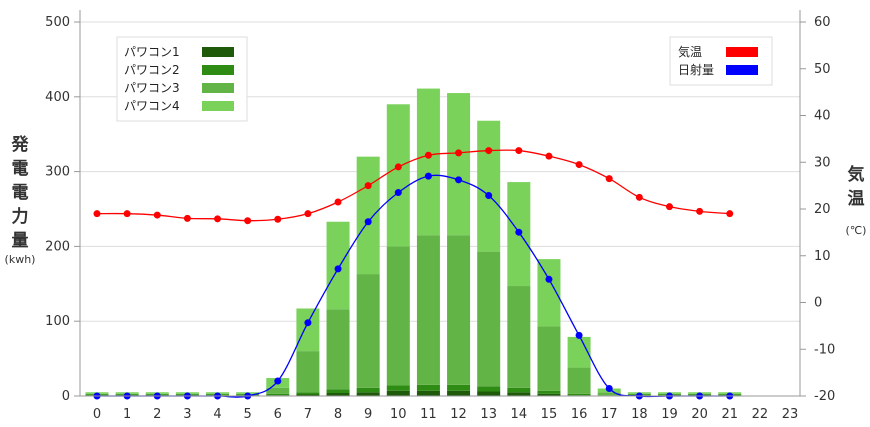  Describe the element at coordinates (398, 414) in the screenshot. I see `x-tick-label: 10` at that location.